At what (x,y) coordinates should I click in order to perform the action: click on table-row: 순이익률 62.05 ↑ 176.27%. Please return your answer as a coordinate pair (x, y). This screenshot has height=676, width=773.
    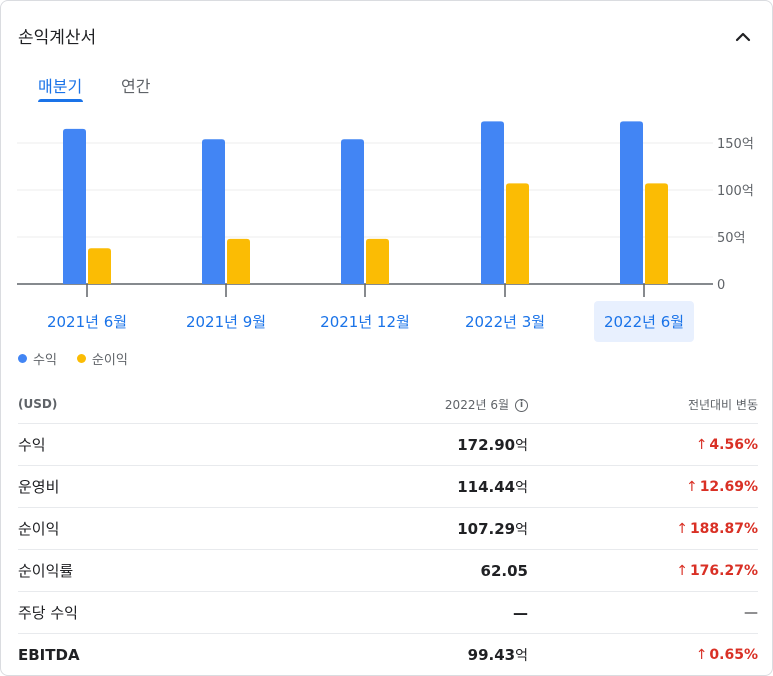
    Looking at the image, I should click on (388, 570).